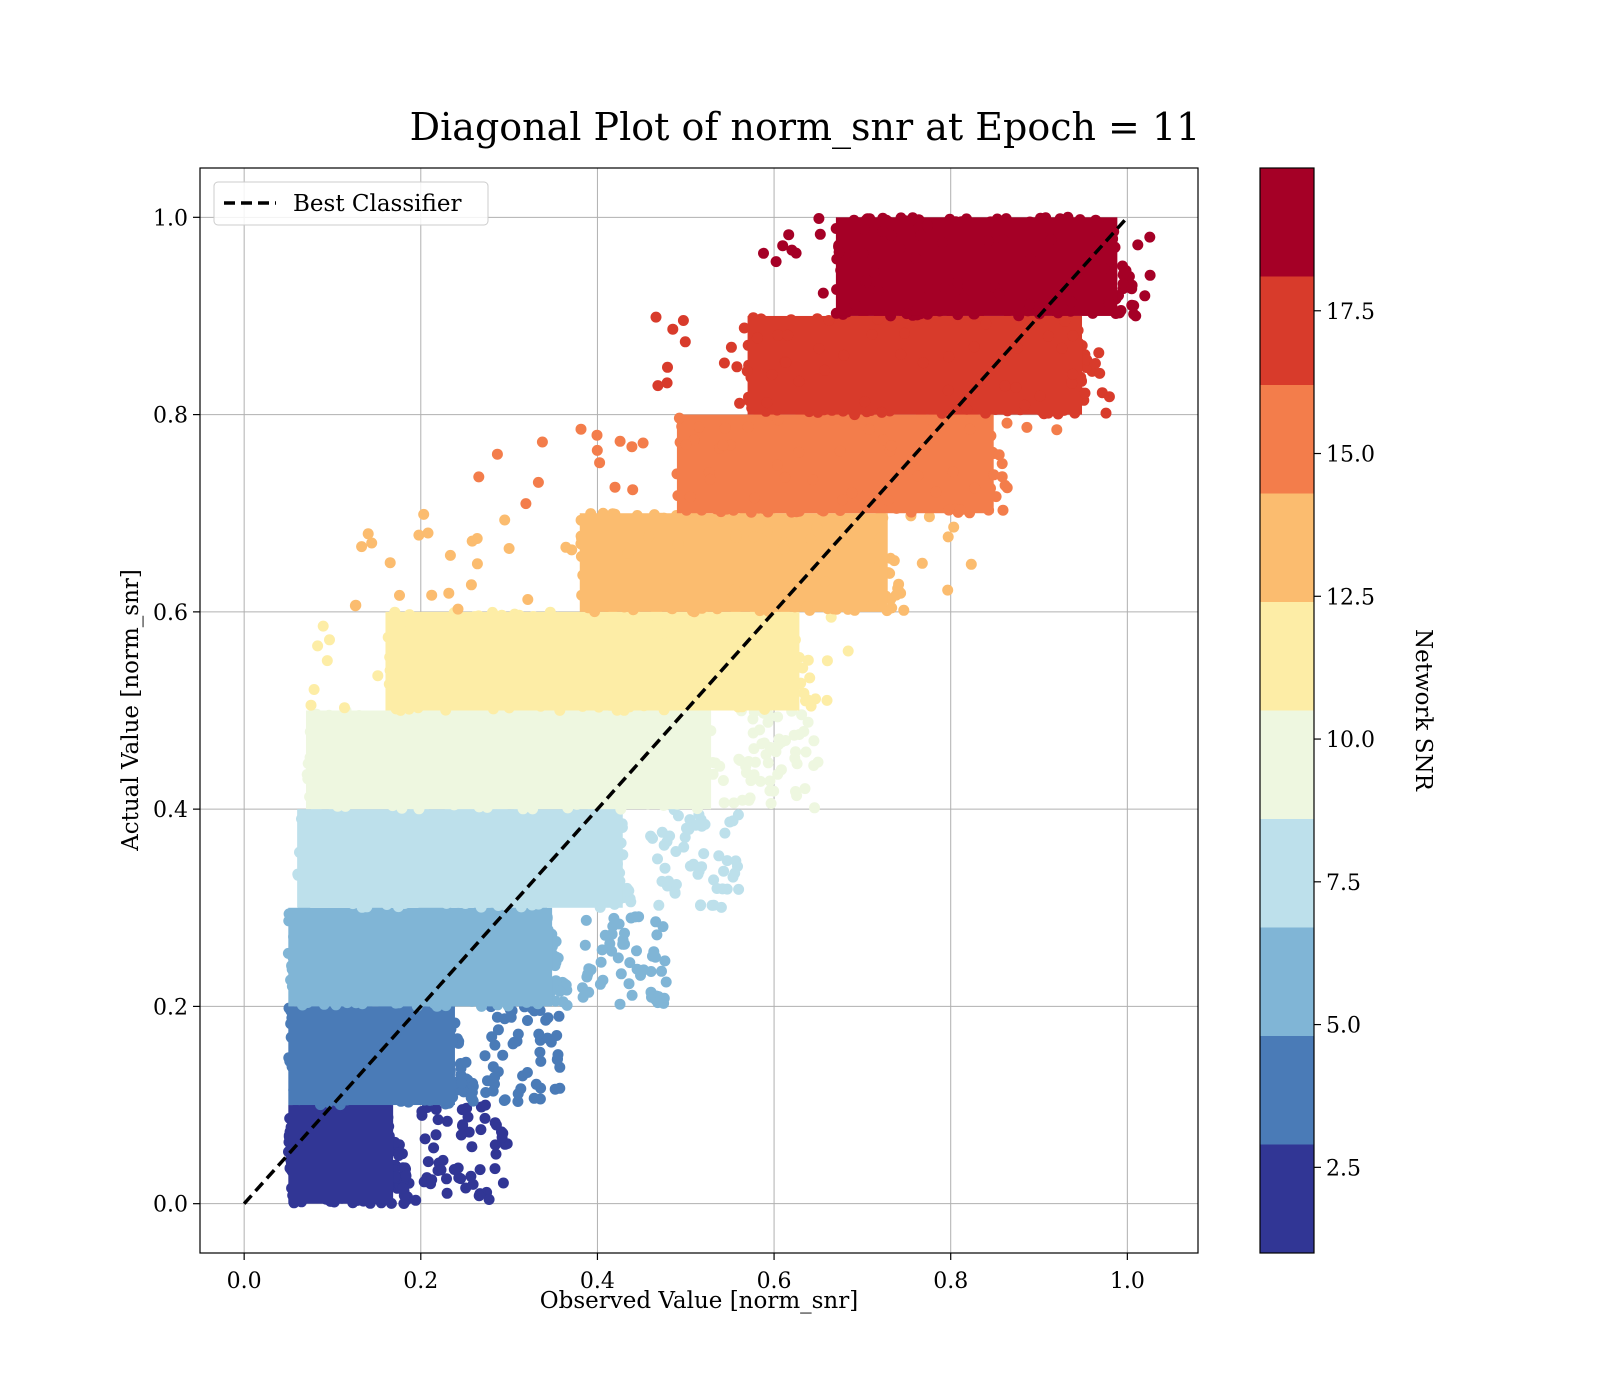  Describe the element at coordinates (170, 613) in the screenshot. I see `y-tick-label: 0.6` at that location.